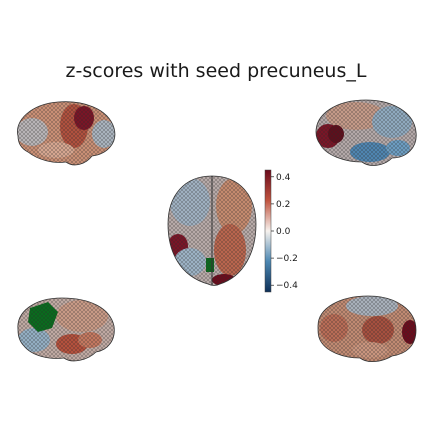 This screenshot has height=432, width=432. What do you see at coordinates (283, 178) in the screenshot?
I see `colorbar-tick-label: 0.4` at bounding box center [283, 178].